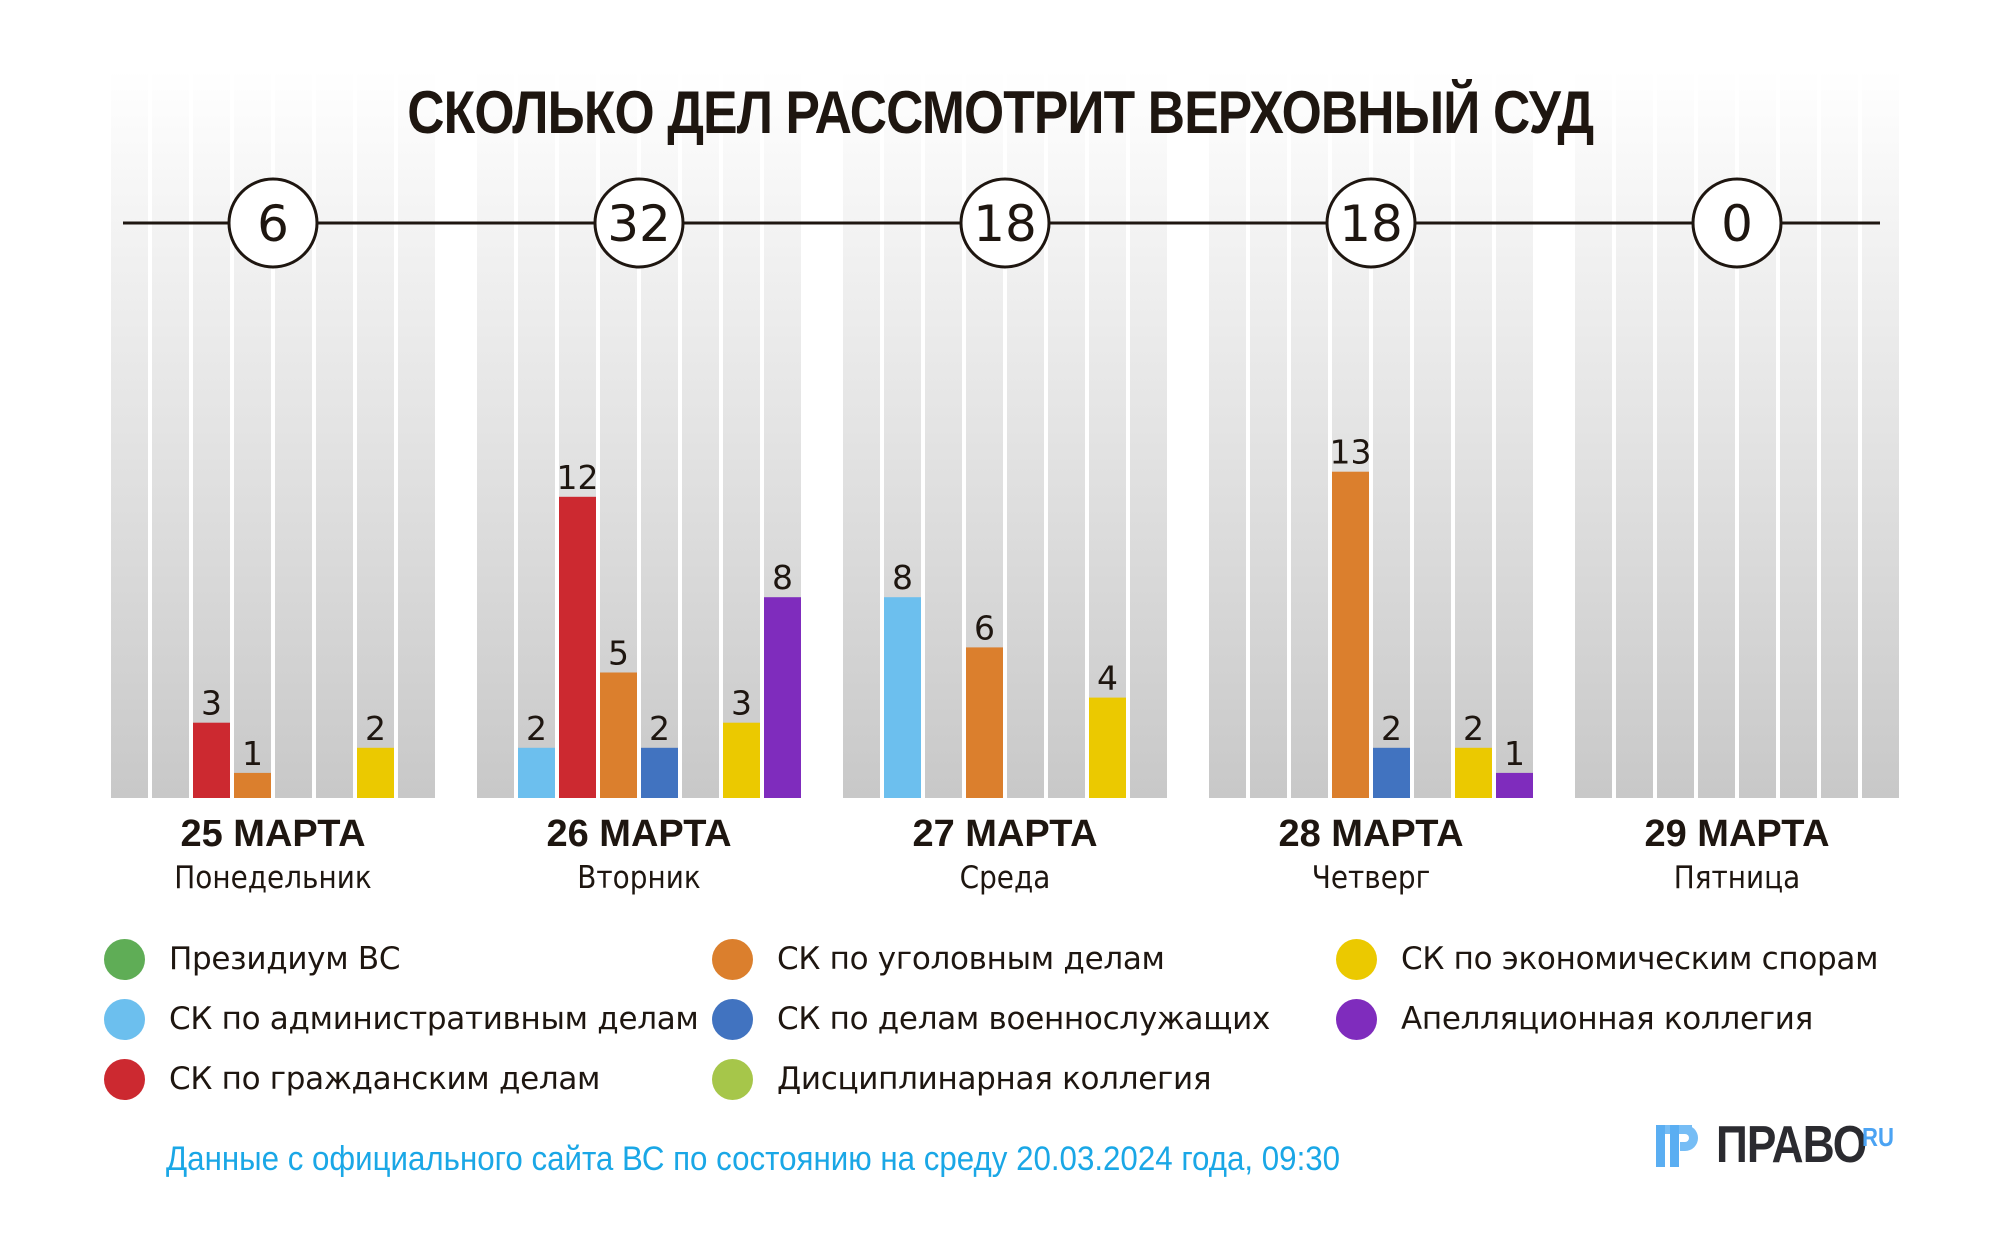 Image resolution: width=2000 pixels, height=1235 pixels. Describe the element at coordinates (1005, 878) in the screenshot. I see `weekday-label: Среда` at that location.